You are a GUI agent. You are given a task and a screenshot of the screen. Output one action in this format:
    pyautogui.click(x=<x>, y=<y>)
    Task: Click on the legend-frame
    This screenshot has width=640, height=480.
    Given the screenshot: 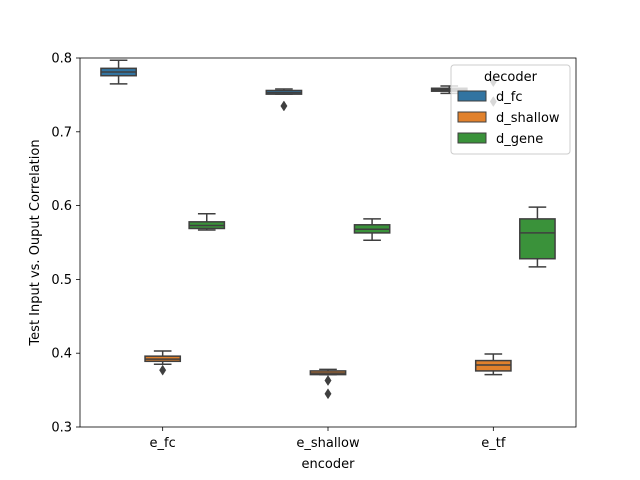 What is the action you would take?
    pyautogui.click(x=510, y=109)
    